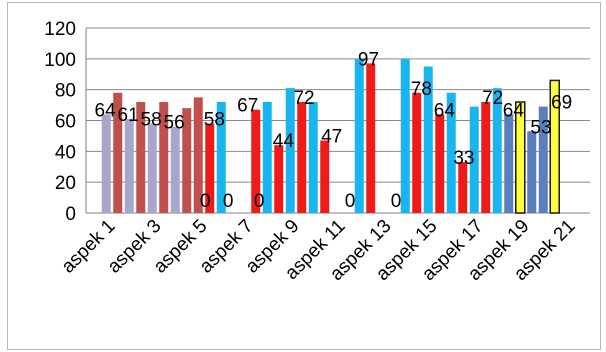 The width and height of the screenshot is (606, 352). What do you see at coordinates (368, 59) in the screenshot?
I see `data-label: 97` at bounding box center [368, 59].